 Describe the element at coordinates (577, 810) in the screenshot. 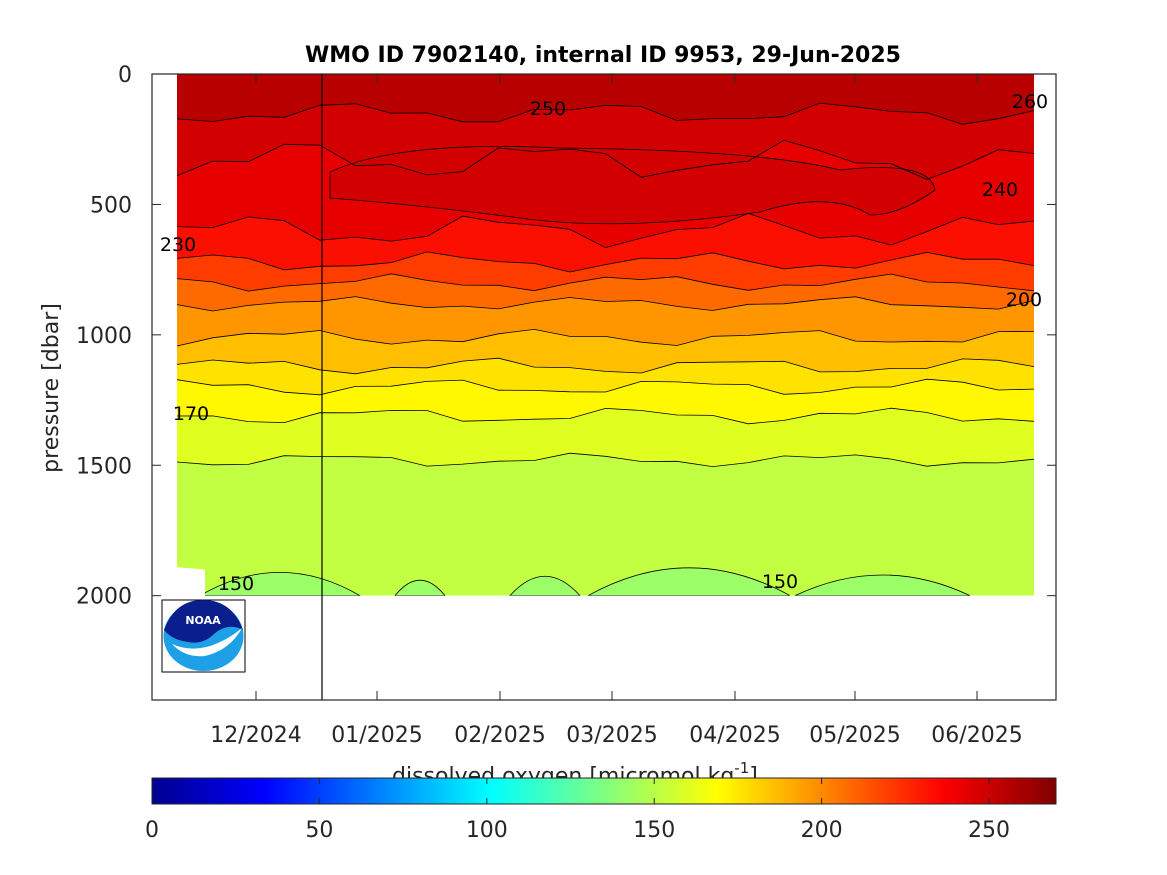

I see `colorbar-ticks: 0 50 100 150 200 250` at that location.